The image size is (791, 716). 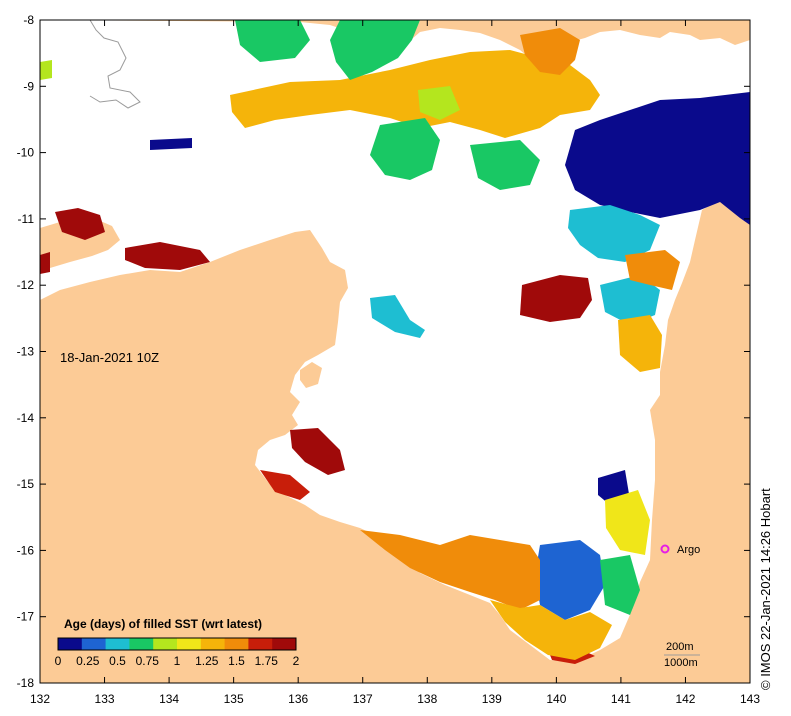 What do you see at coordinates (556, 699) in the screenshot?
I see `x-tick-label: 140` at bounding box center [556, 699].